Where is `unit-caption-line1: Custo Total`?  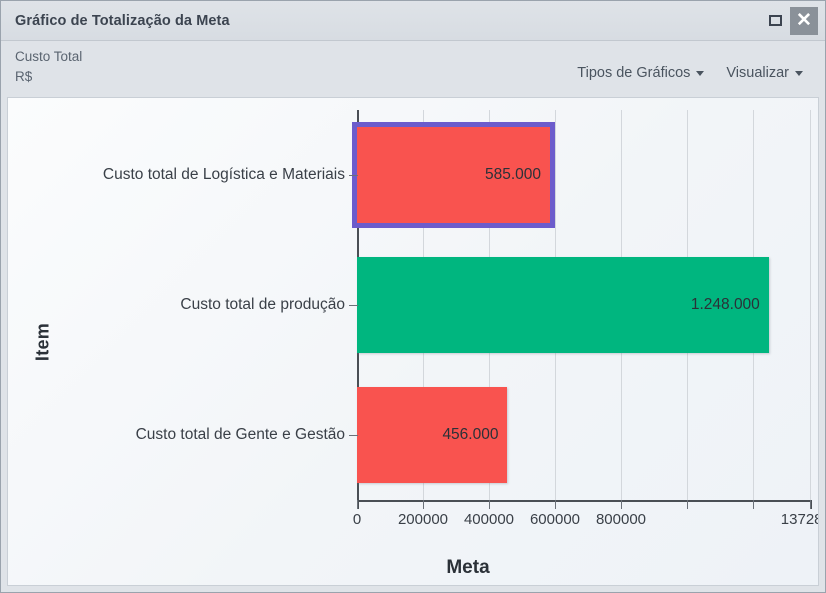 unit-caption-line1: Custo Total is located at coordinates (49, 56).